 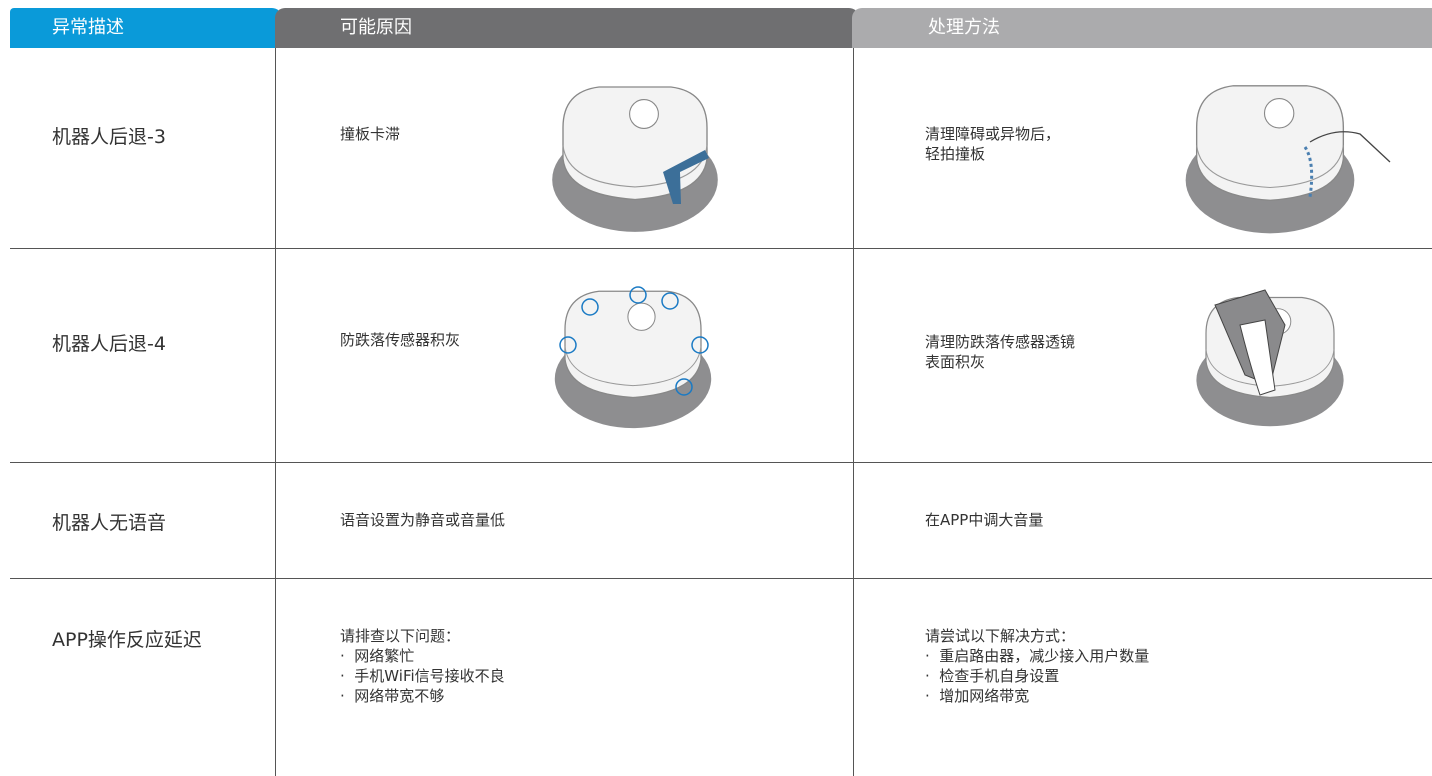 I want to click on issue: 机器人无语音, so click(x=109, y=523).